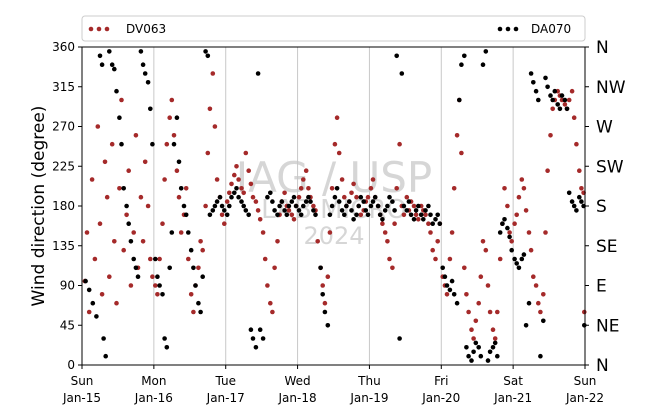  Describe the element at coordinates (508, 29) in the screenshot. I see `legend-marker-da070` at that location.